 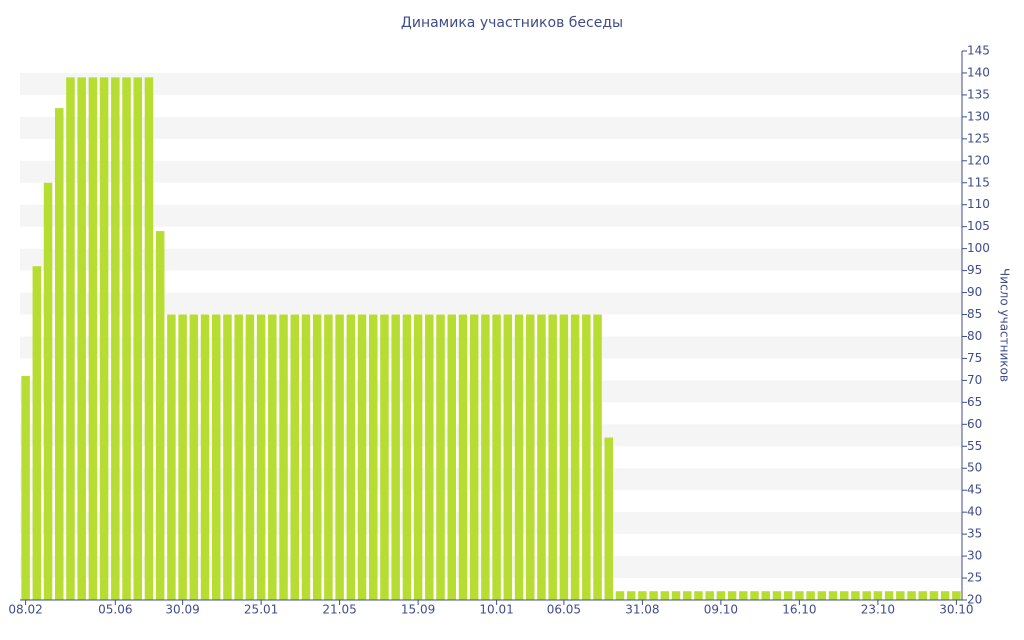 I want to click on x-tick-label: 08.02, so click(x=25, y=610).